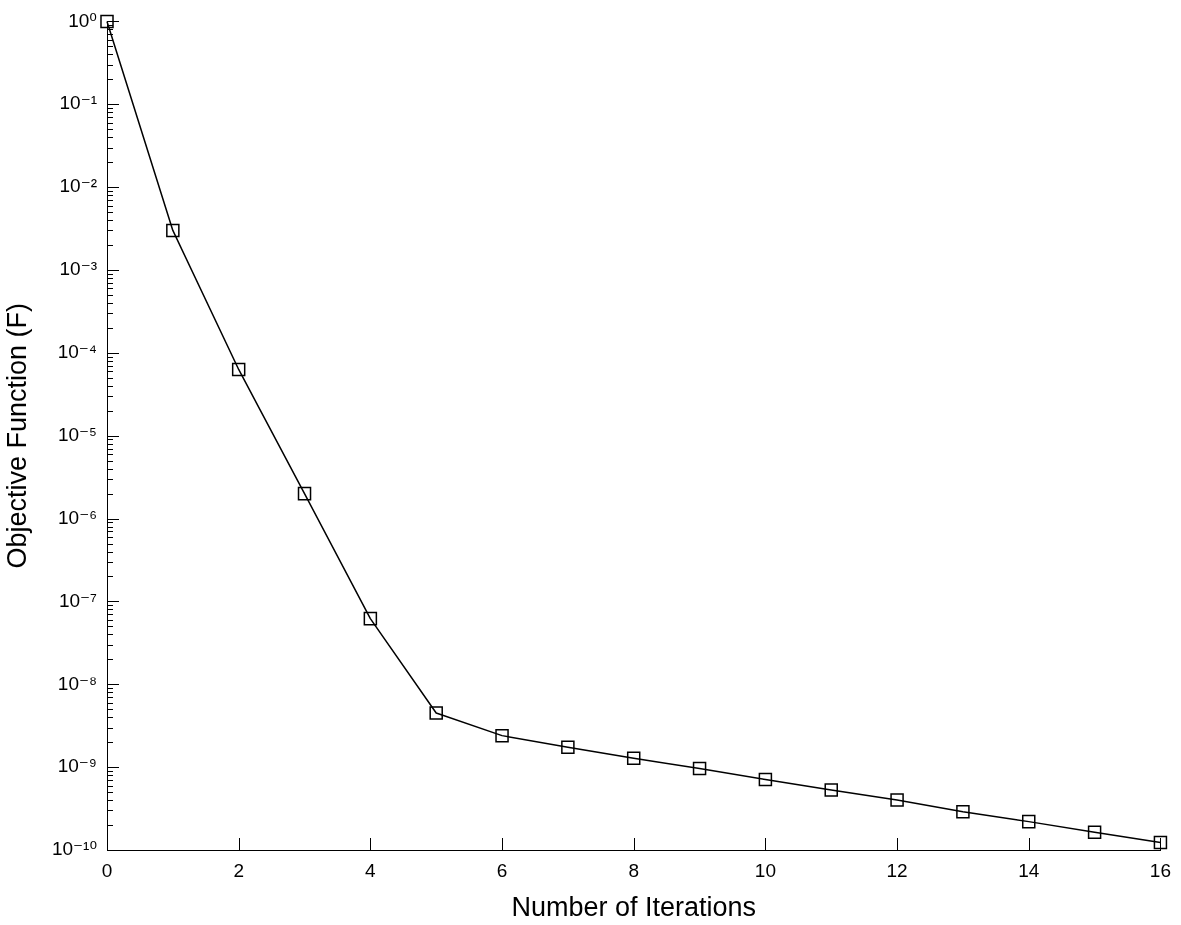 This screenshot has width=1181, height=925. Describe the element at coordinates (502, 870) in the screenshot. I see `x-tick-label: 6` at that location.